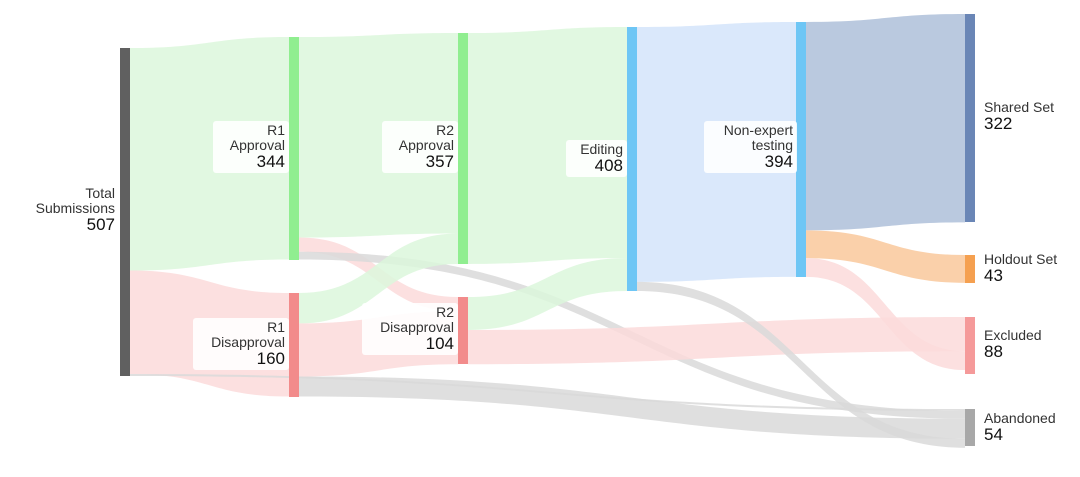 The height and width of the screenshot is (477, 1080). Describe the element at coordinates (970, 269) in the screenshot. I see `node-bar-holdout` at that location.